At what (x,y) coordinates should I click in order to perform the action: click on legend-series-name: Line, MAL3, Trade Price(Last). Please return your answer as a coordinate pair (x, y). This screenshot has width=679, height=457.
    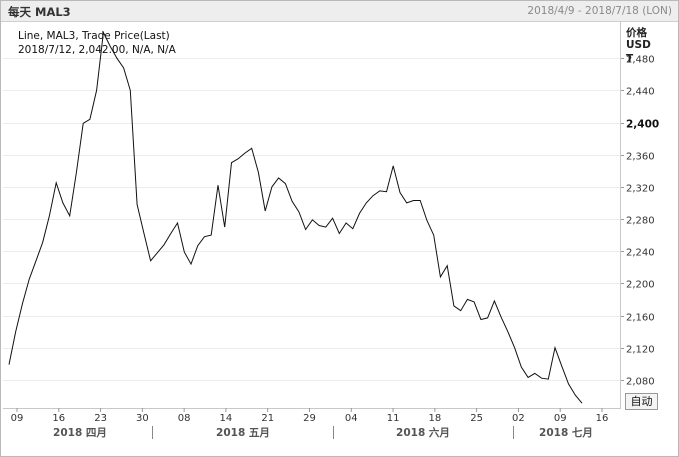
    Looking at the image, I should click on (94, 36).